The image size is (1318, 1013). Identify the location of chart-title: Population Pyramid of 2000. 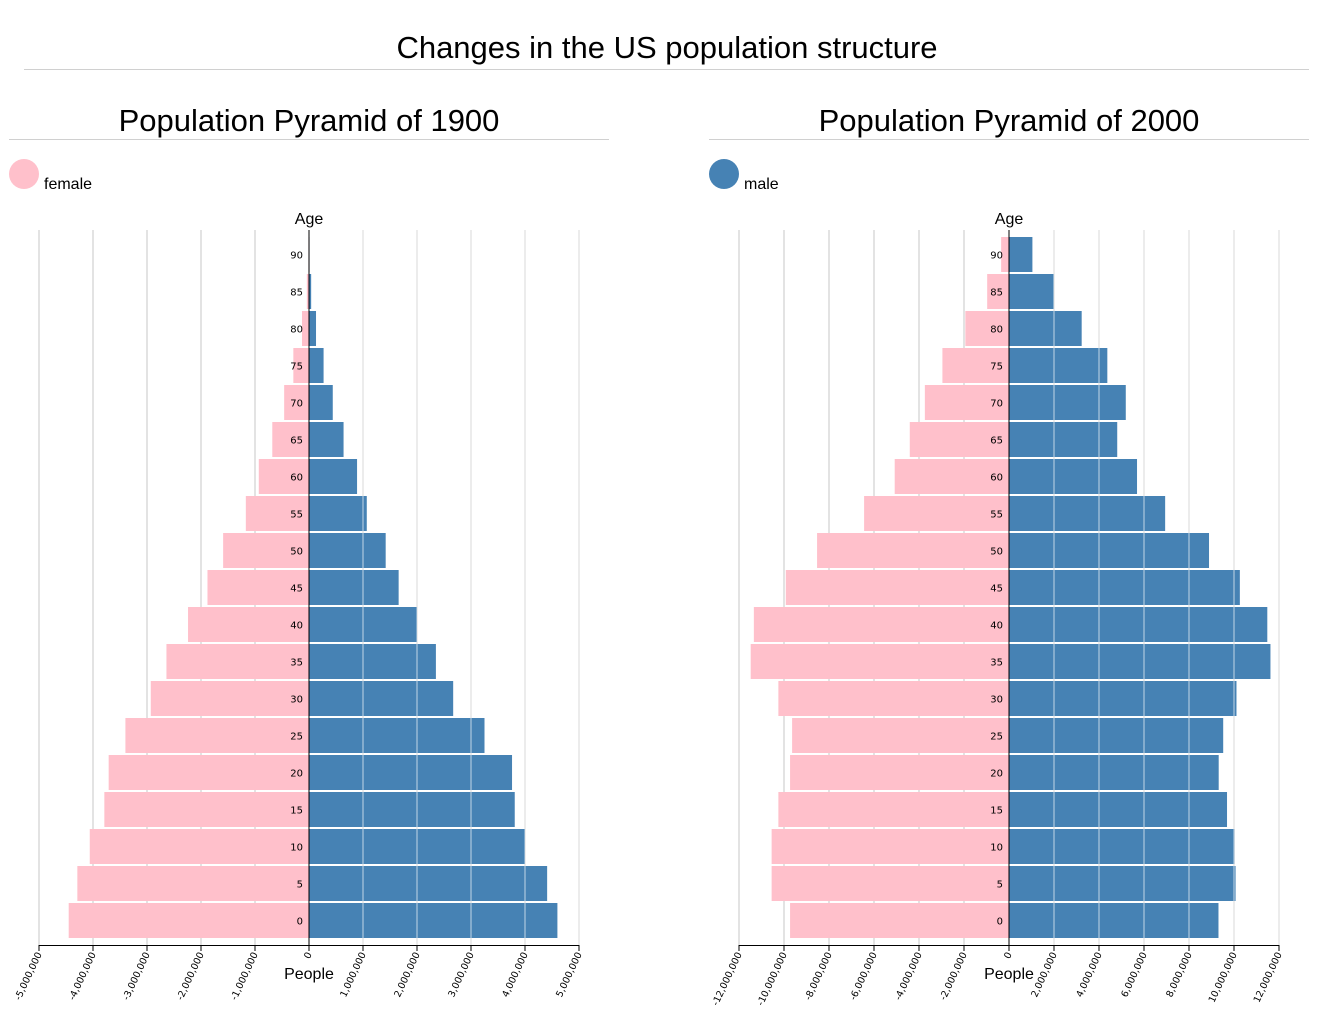
(1009, 120).